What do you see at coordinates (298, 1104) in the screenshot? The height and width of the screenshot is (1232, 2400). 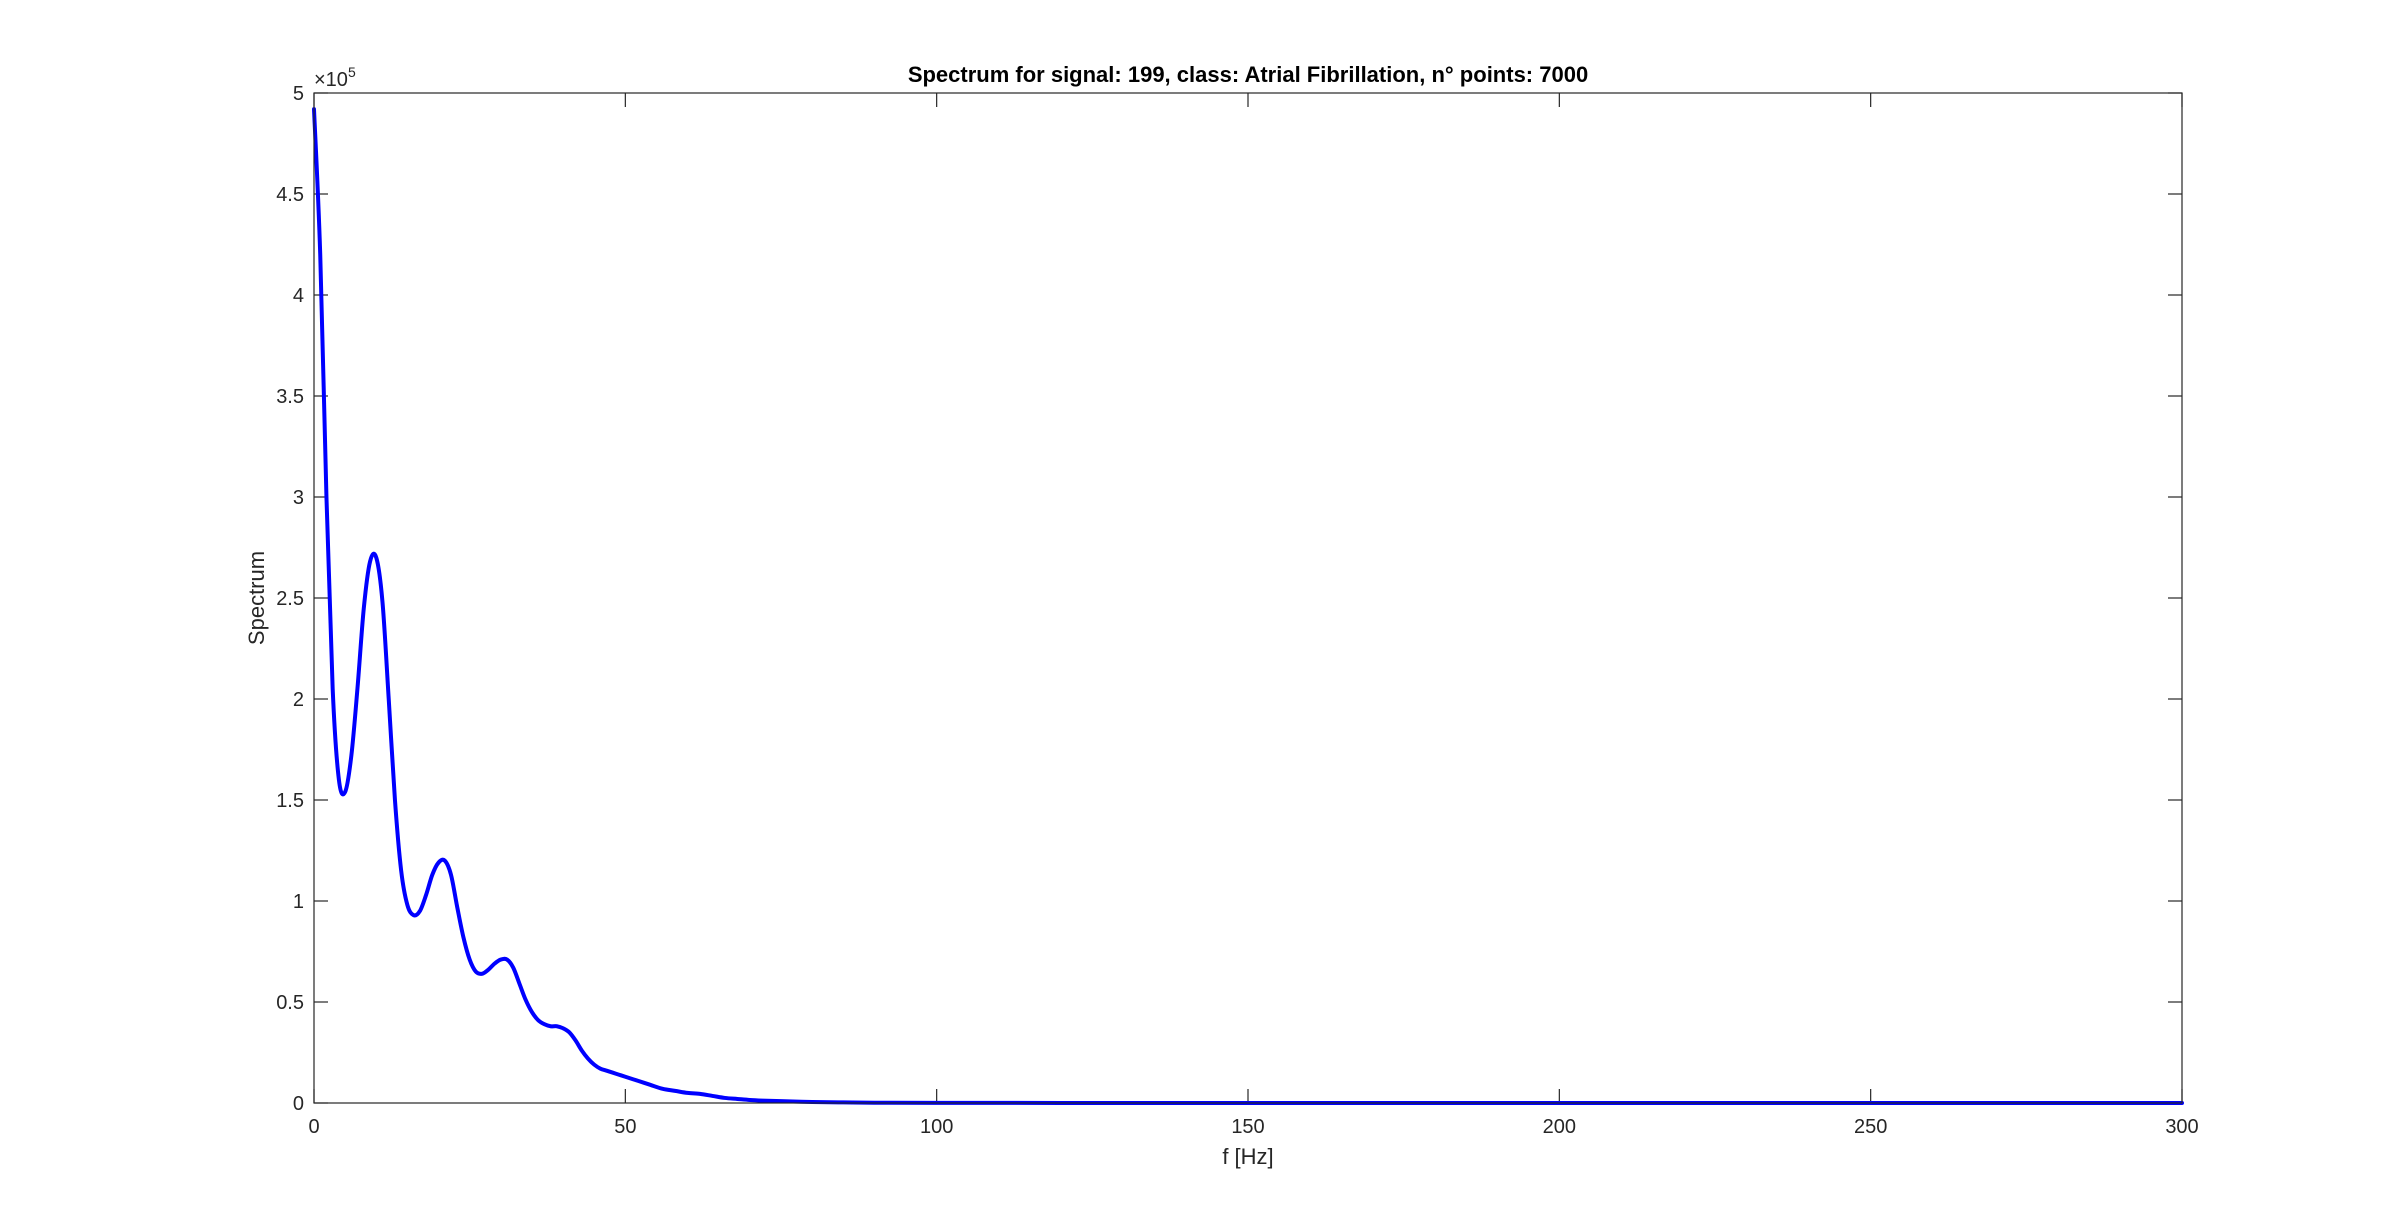 I see `y-tick-label: 0` at bounding box center [298, 1104].